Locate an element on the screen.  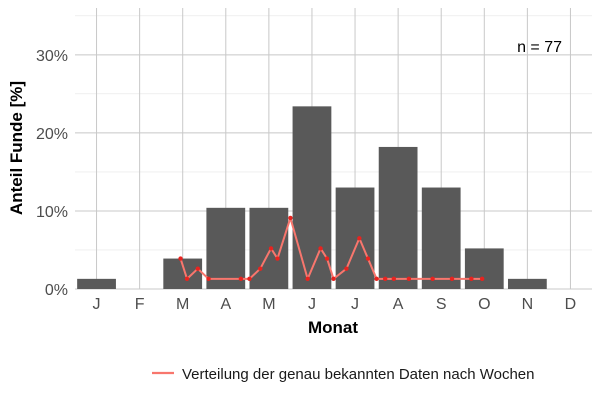
y-tick-label: 10% is located at coordinates (52, 212).